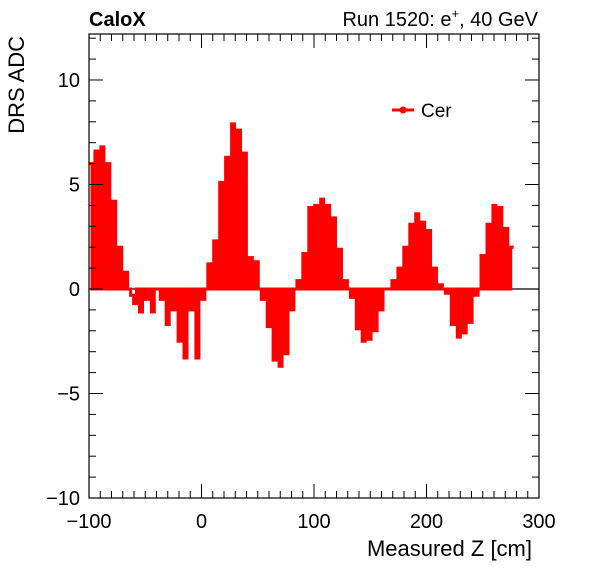 This screenshot has height=572, width=596. What do you see at coordinates (538, 522) in the screenshot?
I see `x-tick-label: 300` at bounding box center [538, 522].